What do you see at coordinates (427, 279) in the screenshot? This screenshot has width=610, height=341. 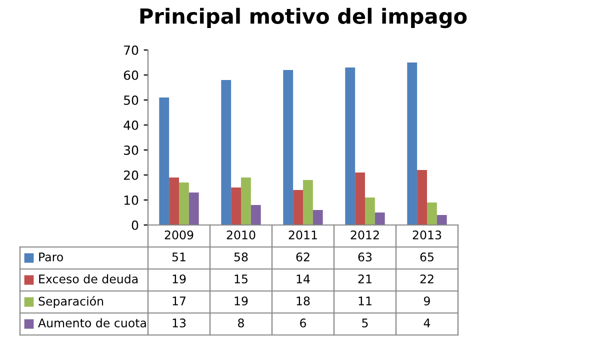 I see `data-label: 22` at bounding box center [427, 279].